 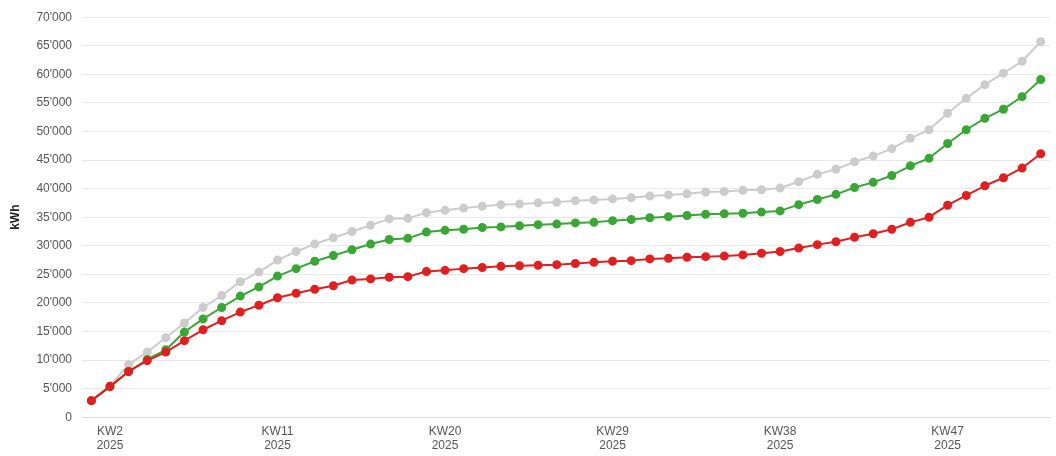 What do you see at coordinates (613, 438) in the screenshot?
I see `x-tick-label: KW29 2025` at bounding box center [613, 438].